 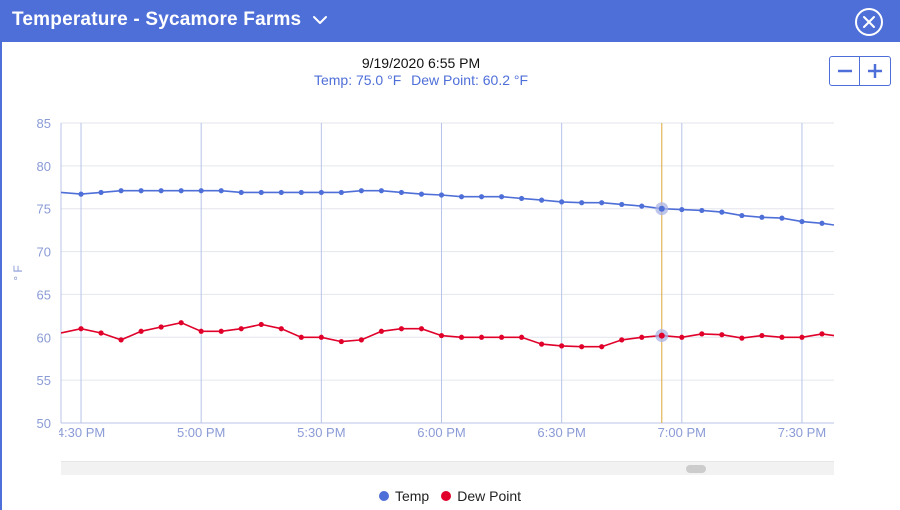 I want to click on close-icon, so click(x=869, y=22).